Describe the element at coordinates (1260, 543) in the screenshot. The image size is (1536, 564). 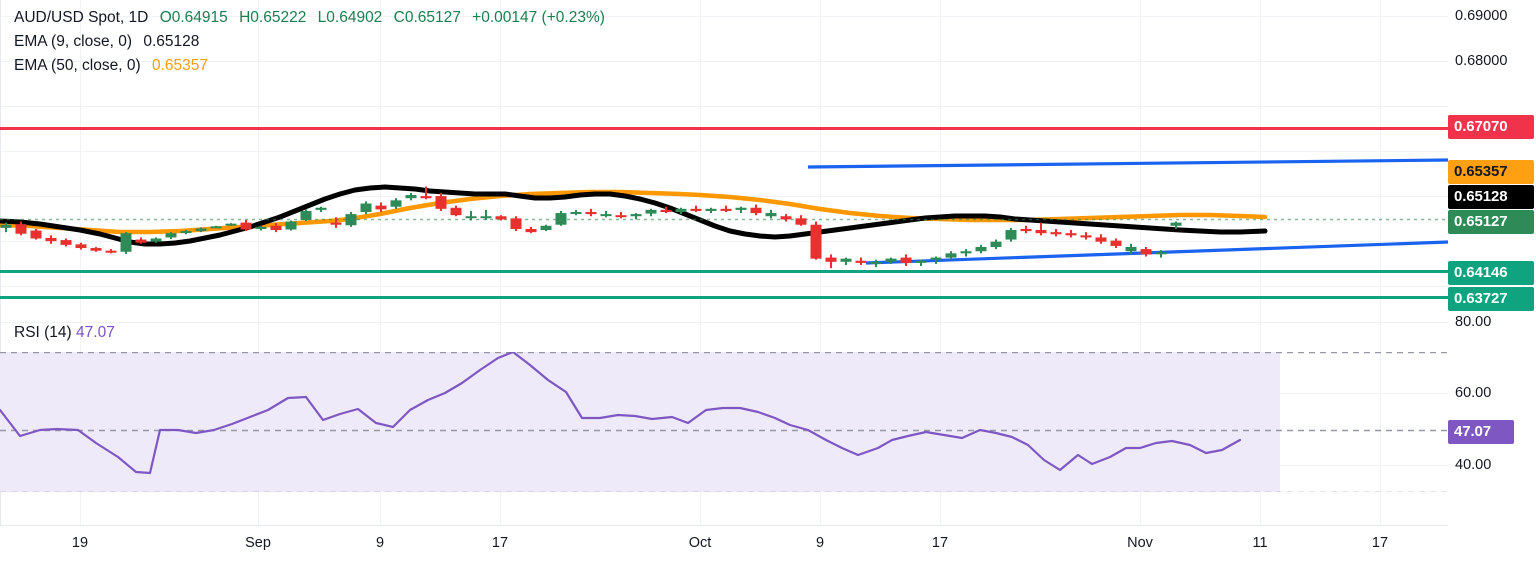
I see `time-axis-tick: 11` at that location.